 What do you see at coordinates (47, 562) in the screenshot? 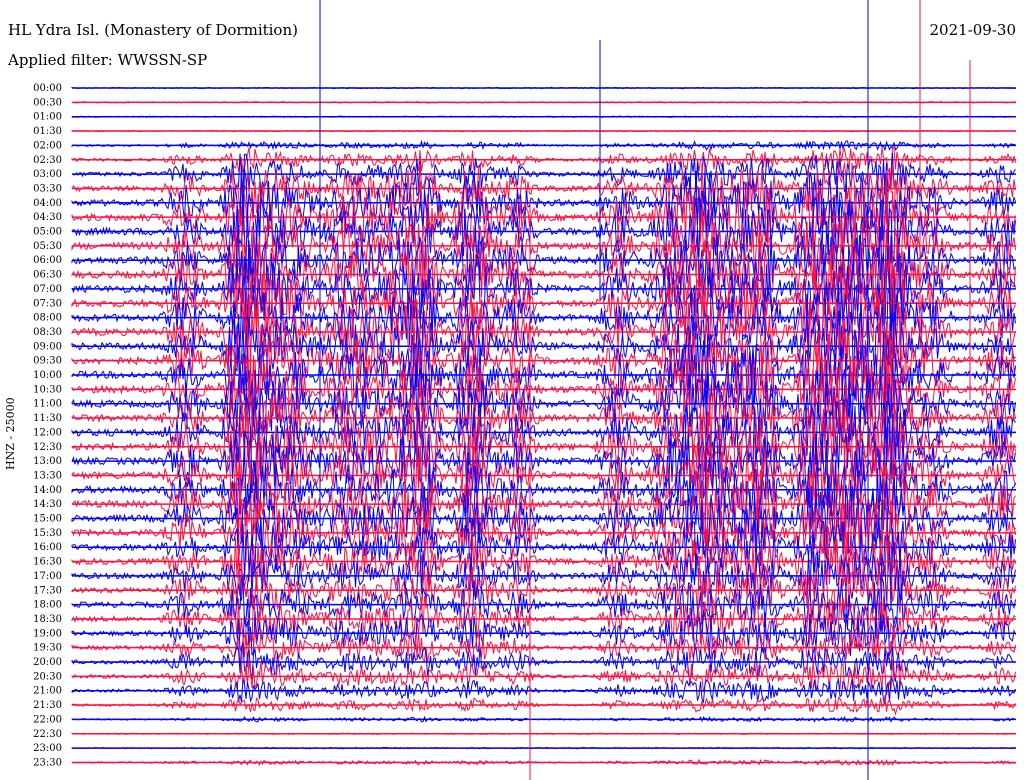
I see `row-time-label: 16:30` at bounding box center [47, 562].